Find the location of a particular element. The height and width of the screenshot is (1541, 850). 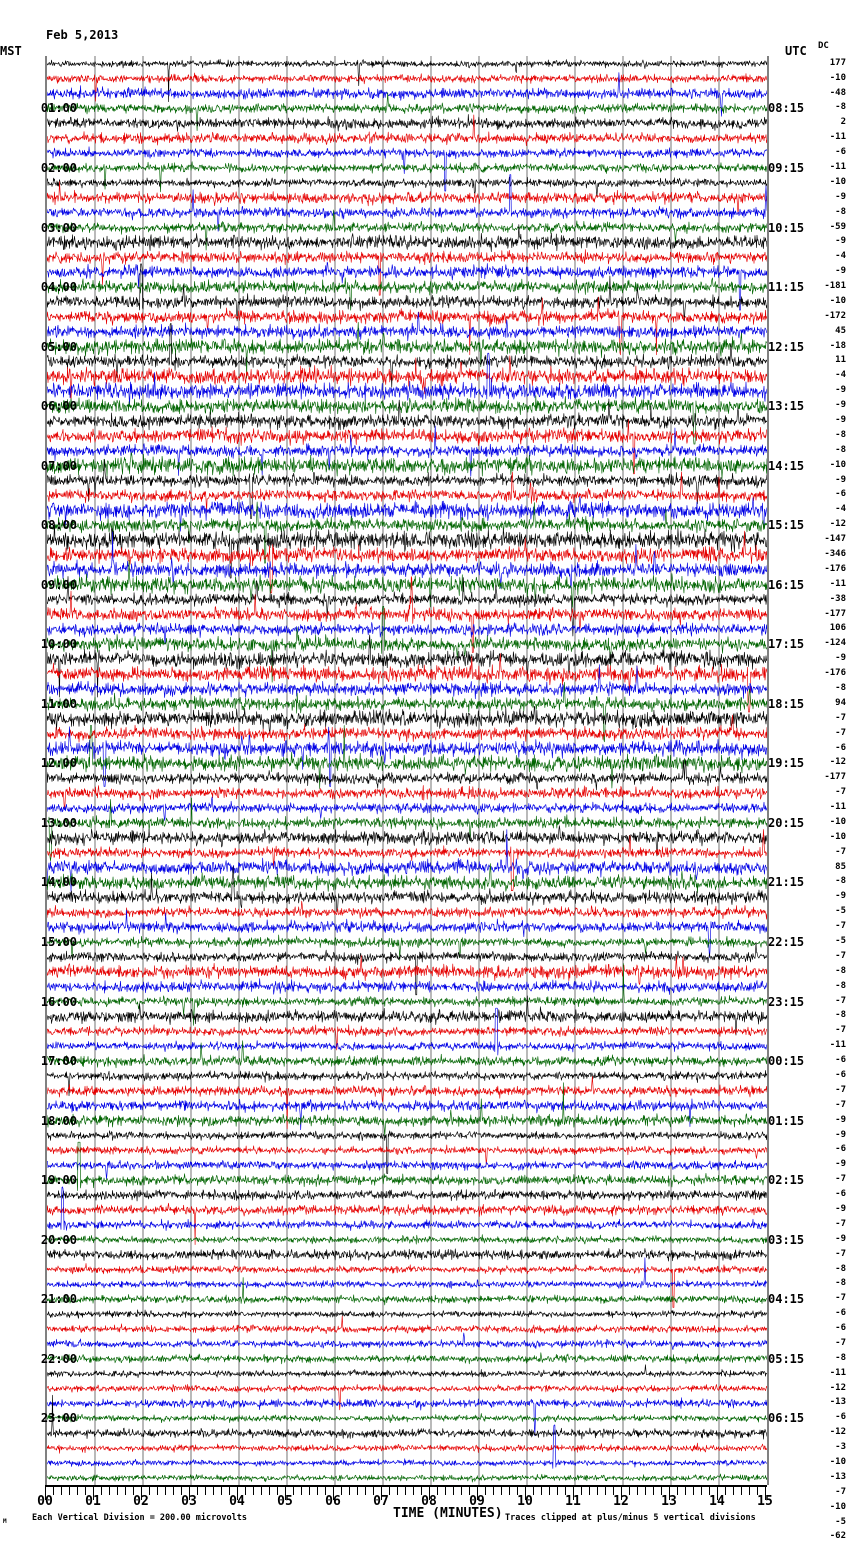

mst-time-label: 23:00 is located at coordinates (58, 1418).